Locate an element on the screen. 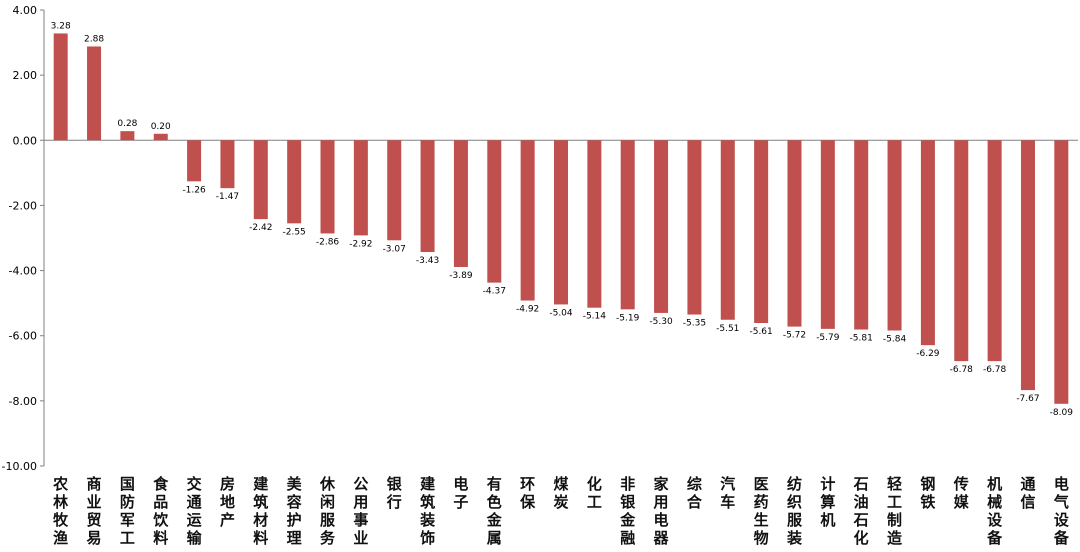  data-label: -2.42 is located at coordinates (260, 228).